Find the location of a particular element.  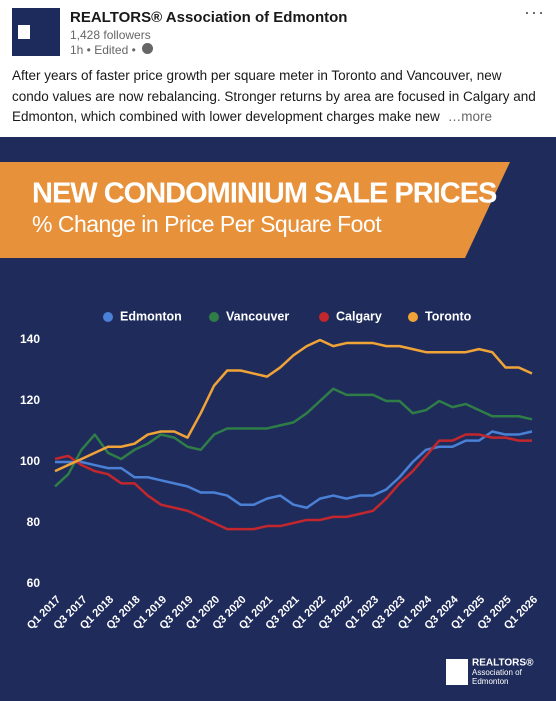

chart-subtitle: % Change in Price Per Square Foot is located at coordinates (207, 224).